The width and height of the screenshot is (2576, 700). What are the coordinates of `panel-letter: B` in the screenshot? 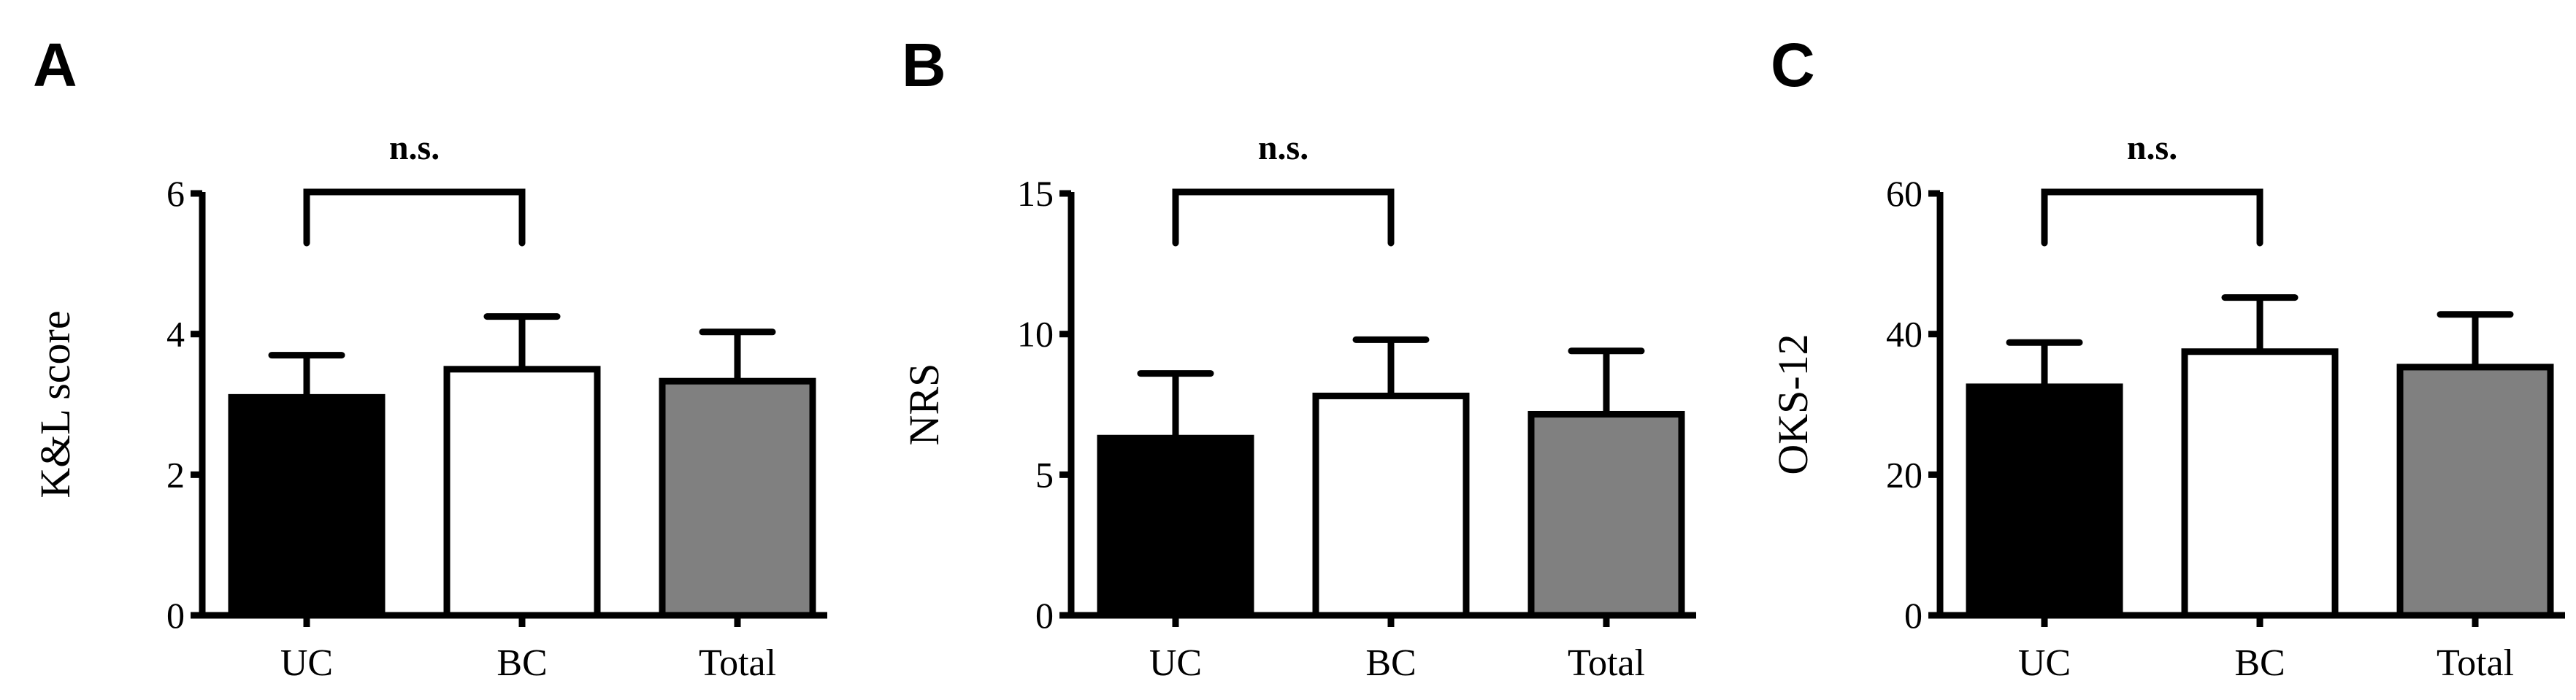 It's located at (924, 65).